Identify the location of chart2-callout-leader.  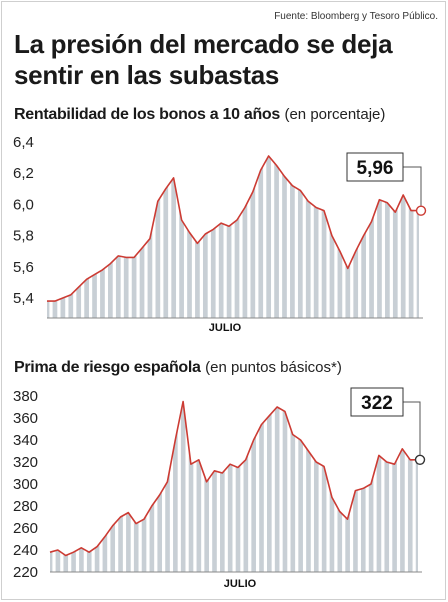
(412, 428).